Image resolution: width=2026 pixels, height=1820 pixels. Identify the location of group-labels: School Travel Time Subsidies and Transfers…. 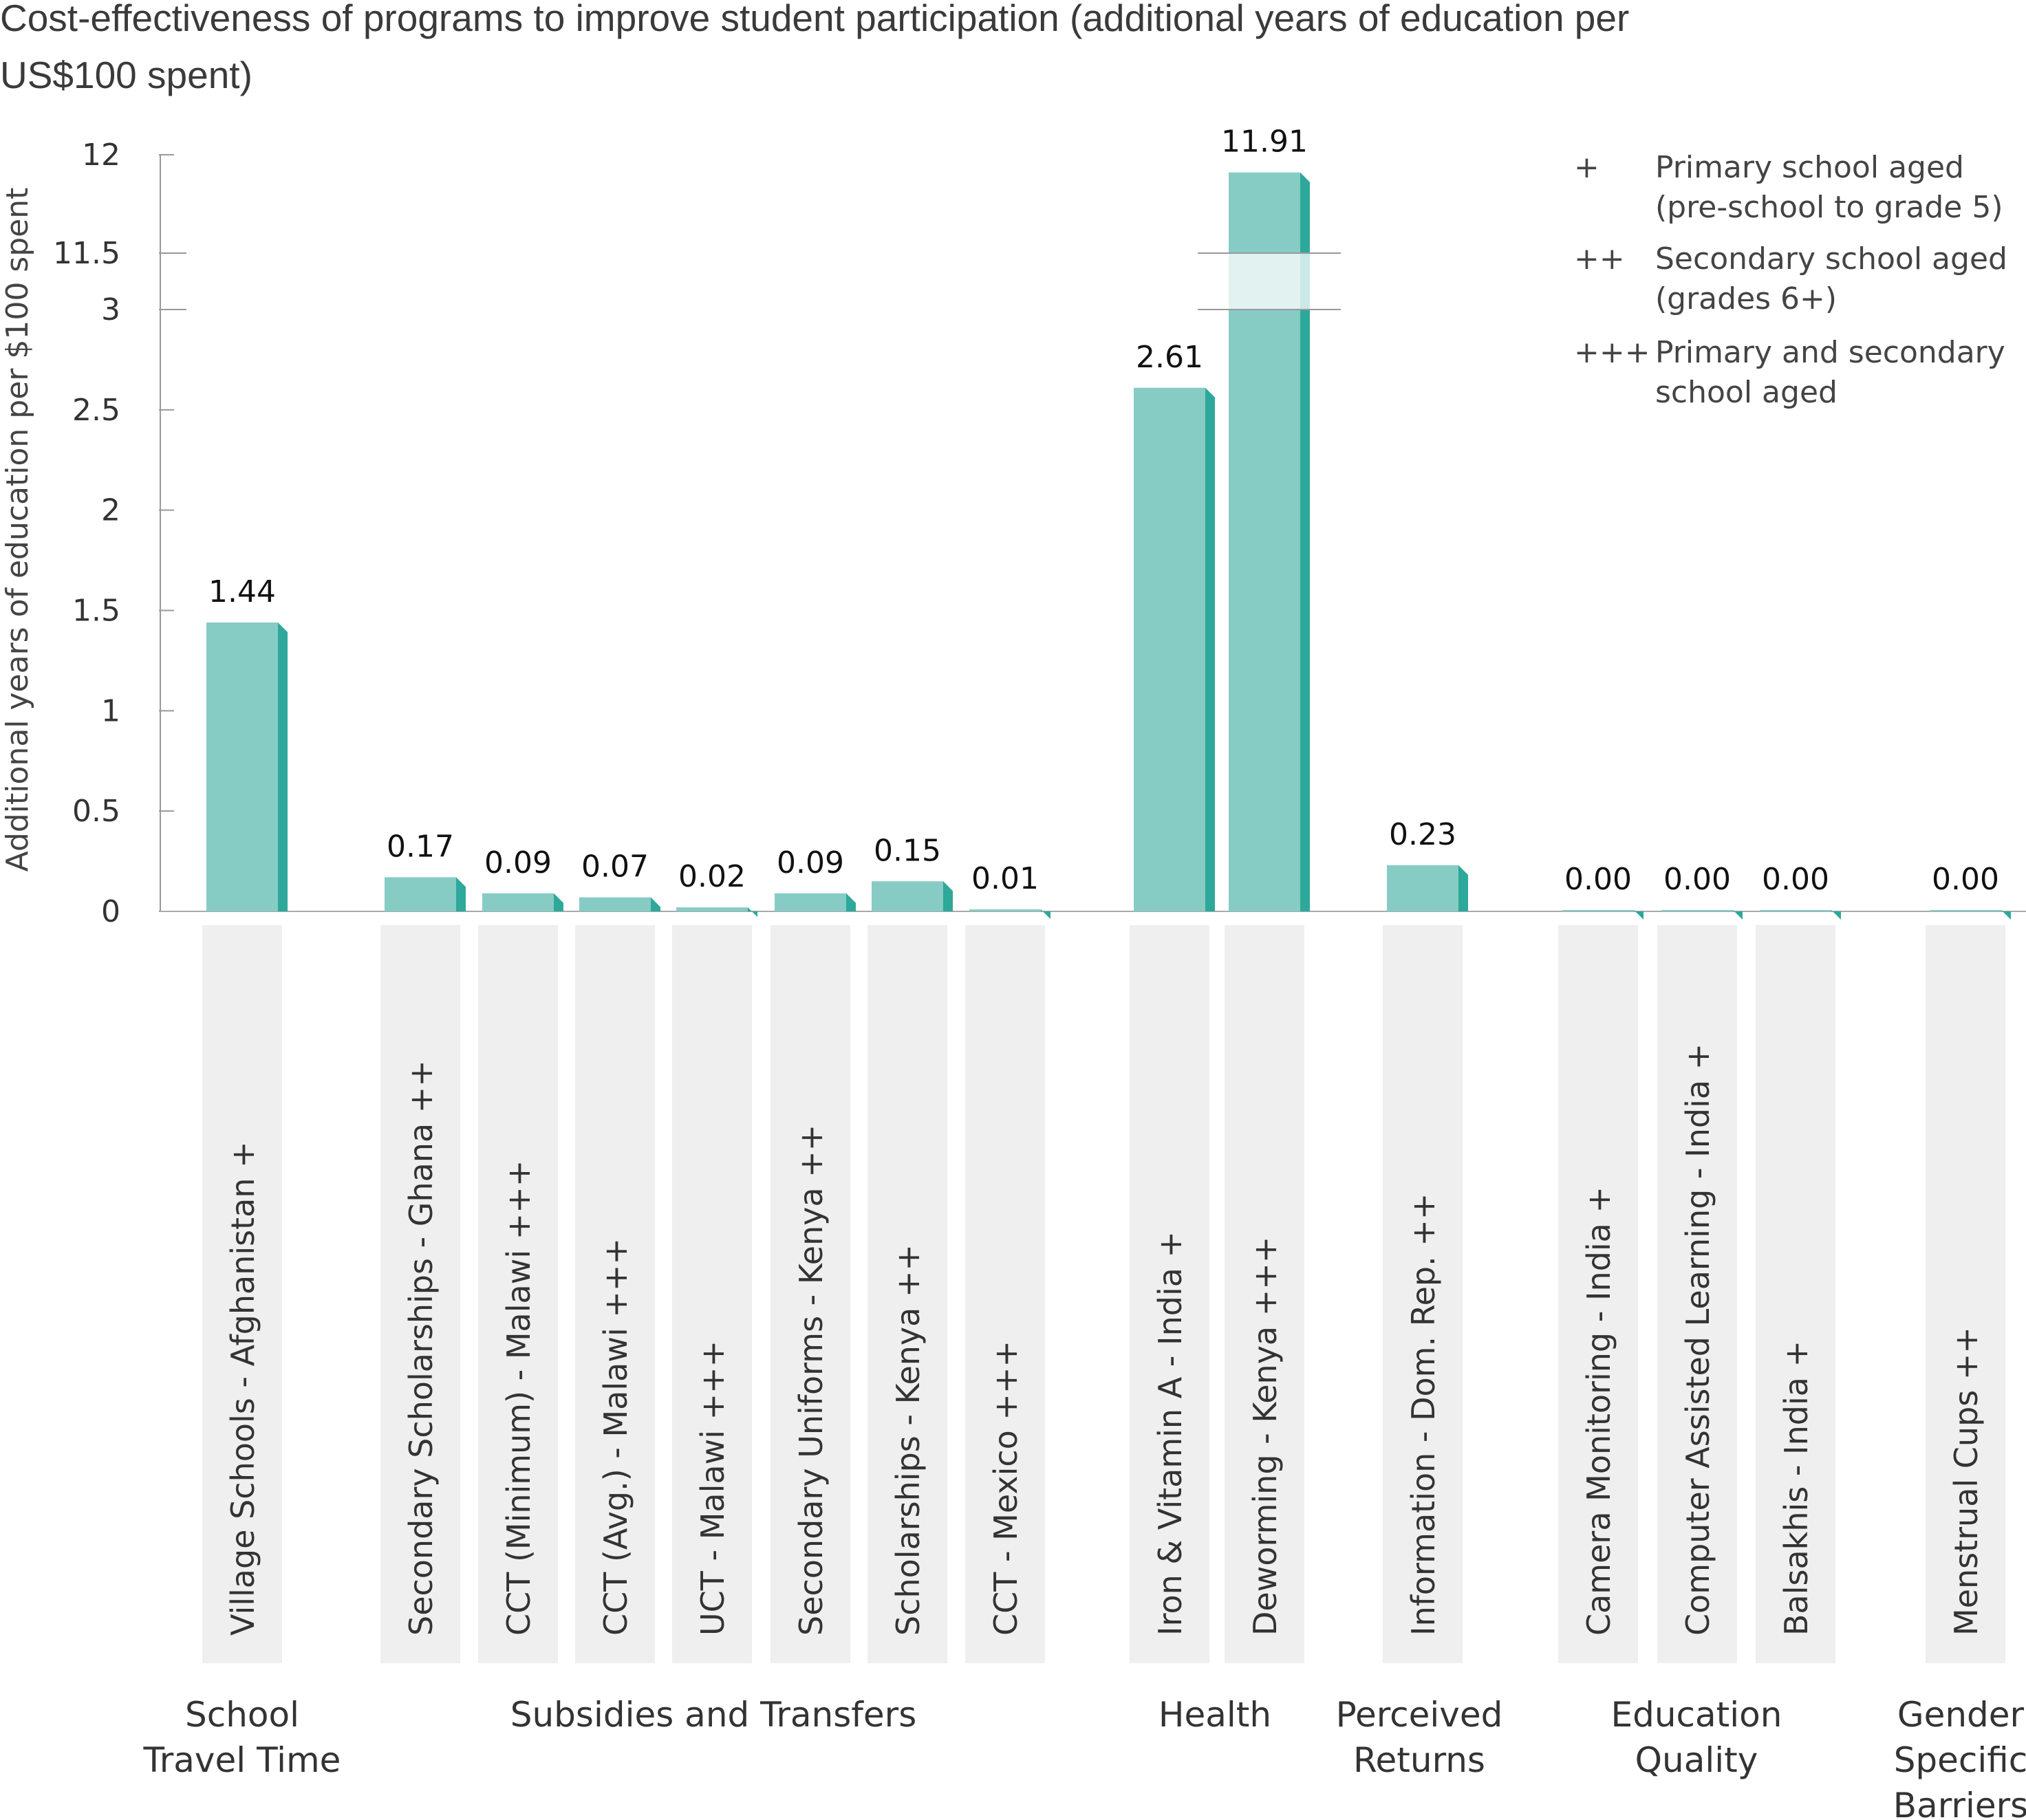
(1084, 1757).